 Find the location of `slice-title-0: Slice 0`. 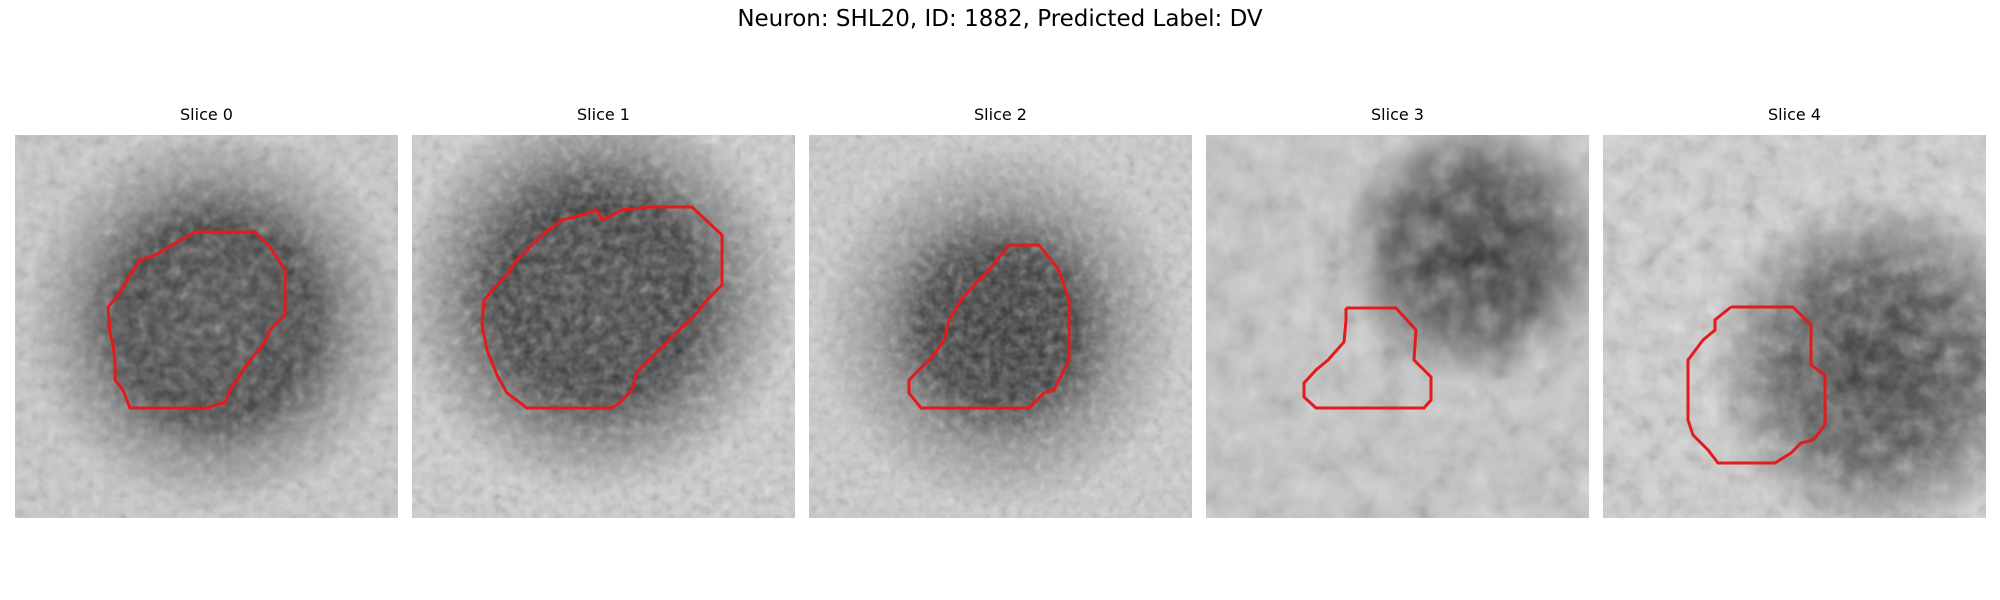

slice-title-0: Slice 0 is located at coordinates (206, 114).